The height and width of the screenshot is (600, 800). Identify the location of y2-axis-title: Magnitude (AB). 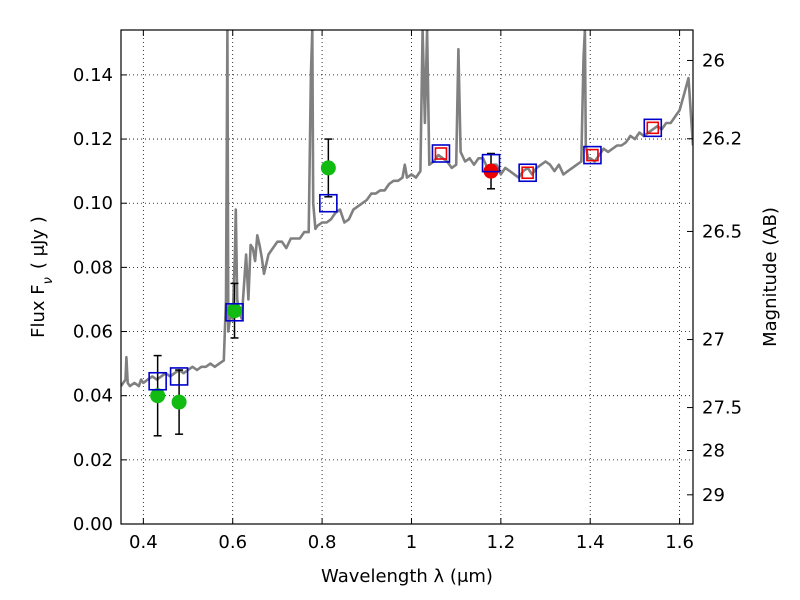
(770, 277).